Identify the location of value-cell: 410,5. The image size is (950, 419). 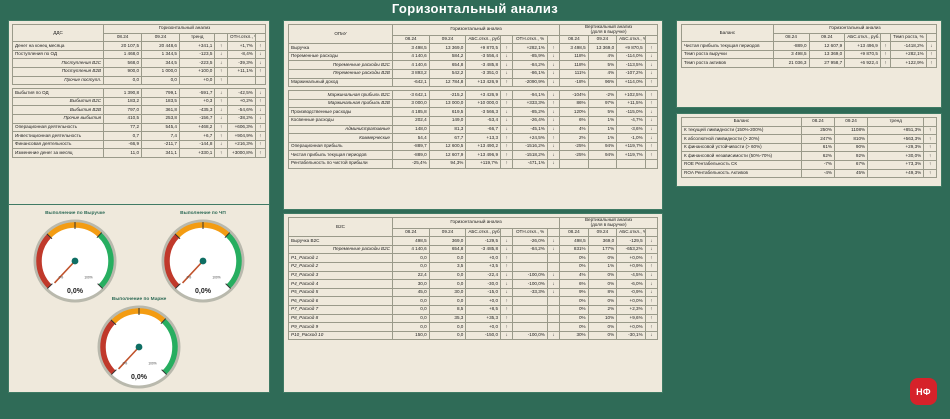
(123, 118).